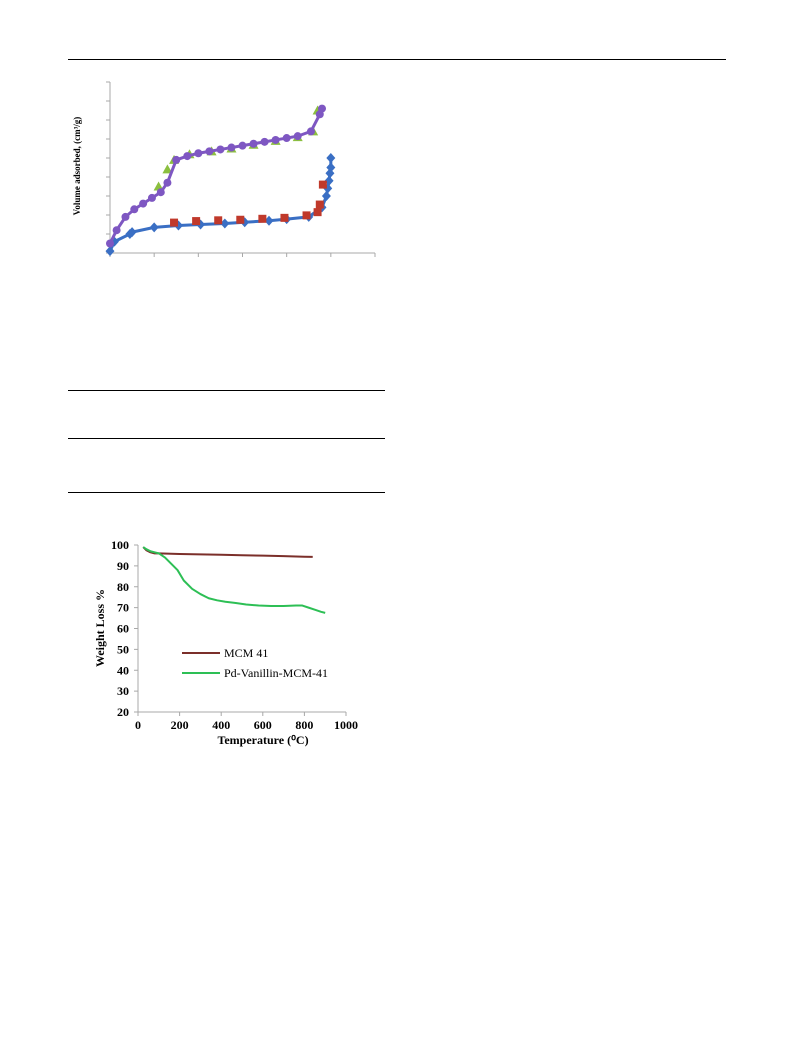 This screenshot has width=793, height=1053. Describe the element at coordinates (120, 545) in the screenshot. I see `tga-y-tick-label: 100` at that location.